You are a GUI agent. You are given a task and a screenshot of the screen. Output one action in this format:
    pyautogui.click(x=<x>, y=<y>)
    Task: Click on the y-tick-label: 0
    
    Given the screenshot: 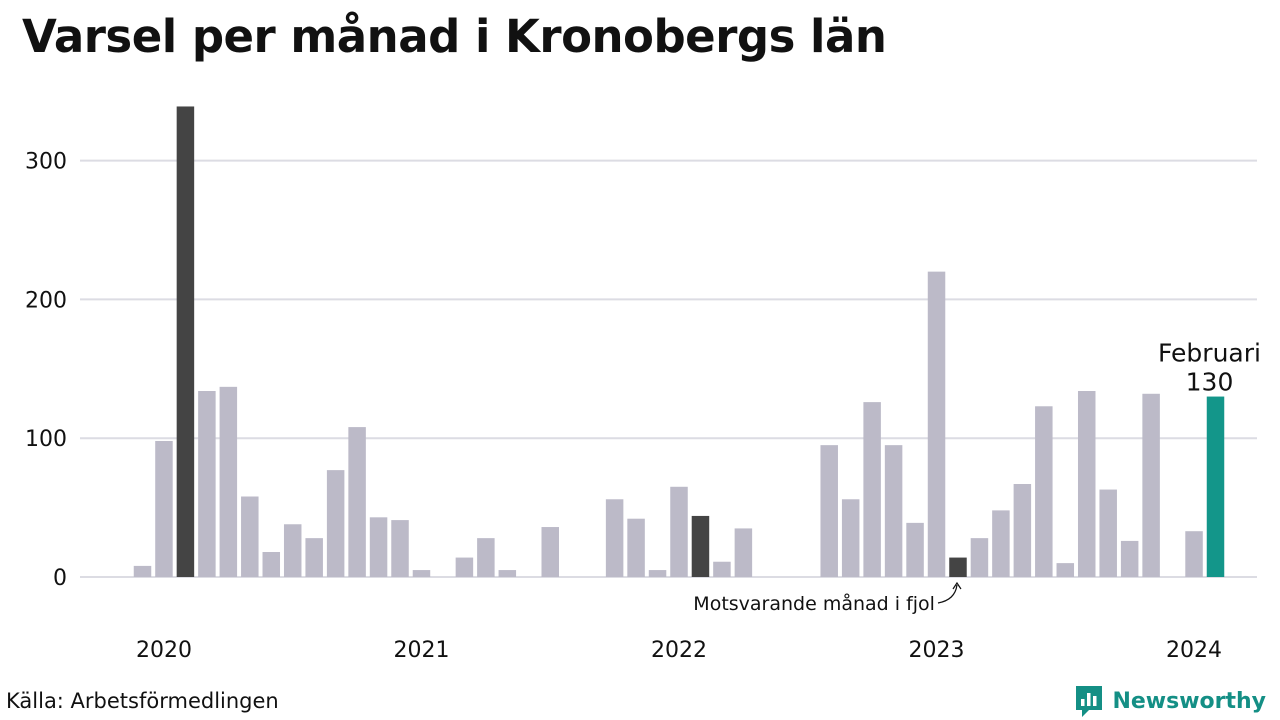 What is the action you would take?
    pyautogui.click(x=60, y=578)
    